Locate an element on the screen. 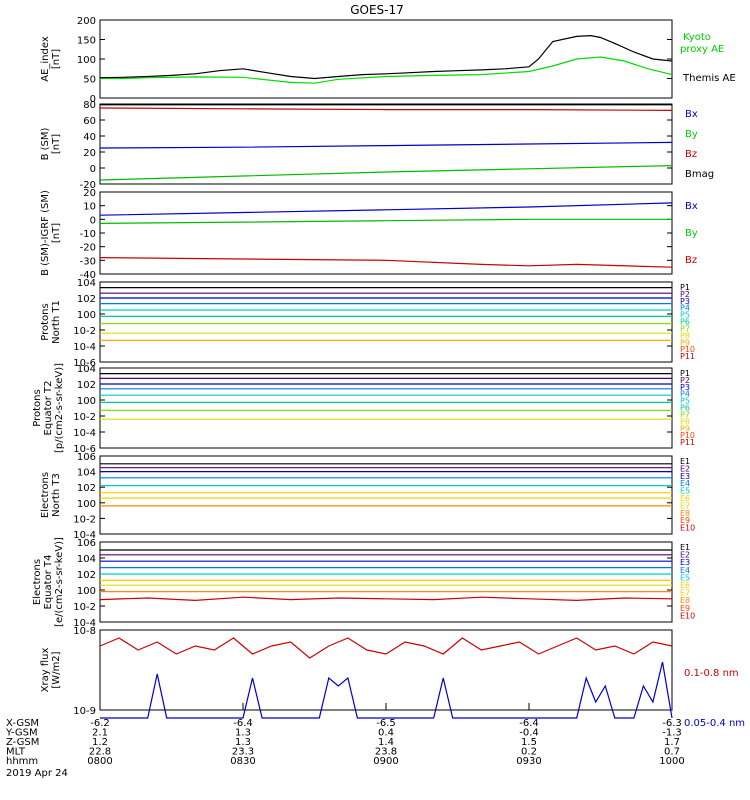 This screenshot has height=800, width=750. legend-entry: P5 is located at coordinates (685, 401).